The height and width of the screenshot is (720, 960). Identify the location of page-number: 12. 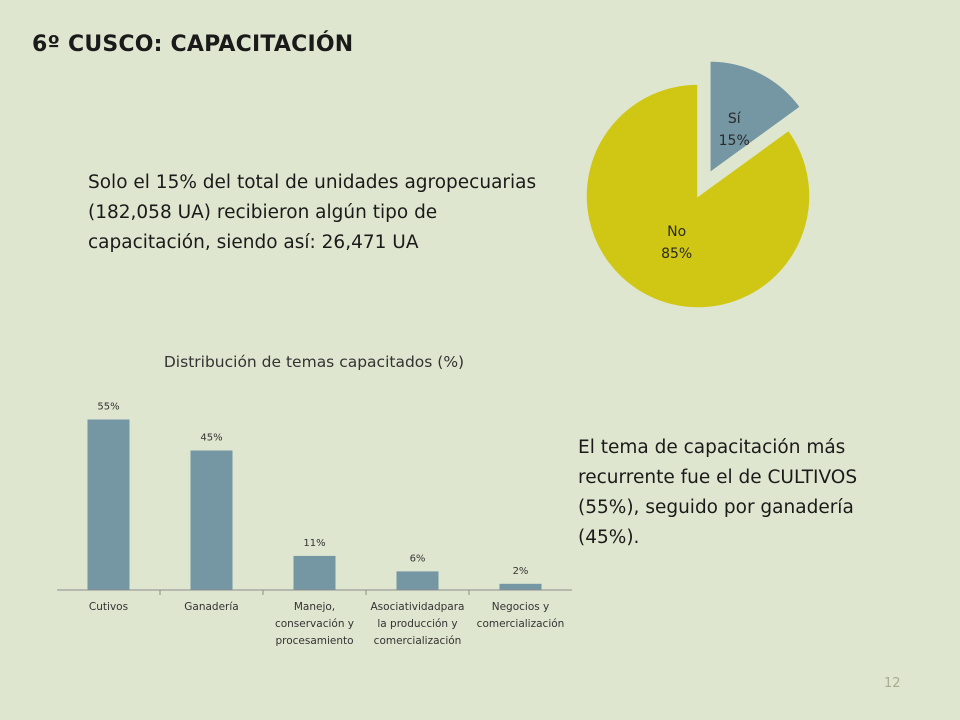
(892, 683).